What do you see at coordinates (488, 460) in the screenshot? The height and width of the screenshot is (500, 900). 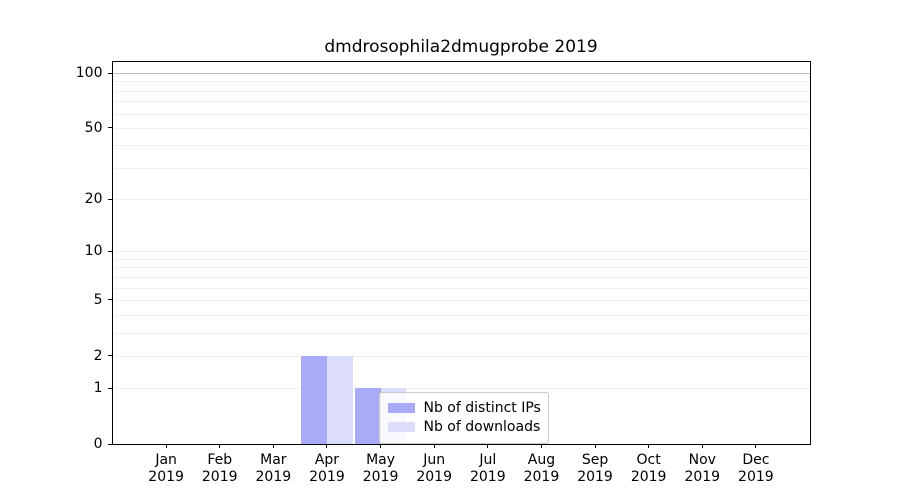 I see `x-tick-month: Jul` at bounding box center [488, 460].